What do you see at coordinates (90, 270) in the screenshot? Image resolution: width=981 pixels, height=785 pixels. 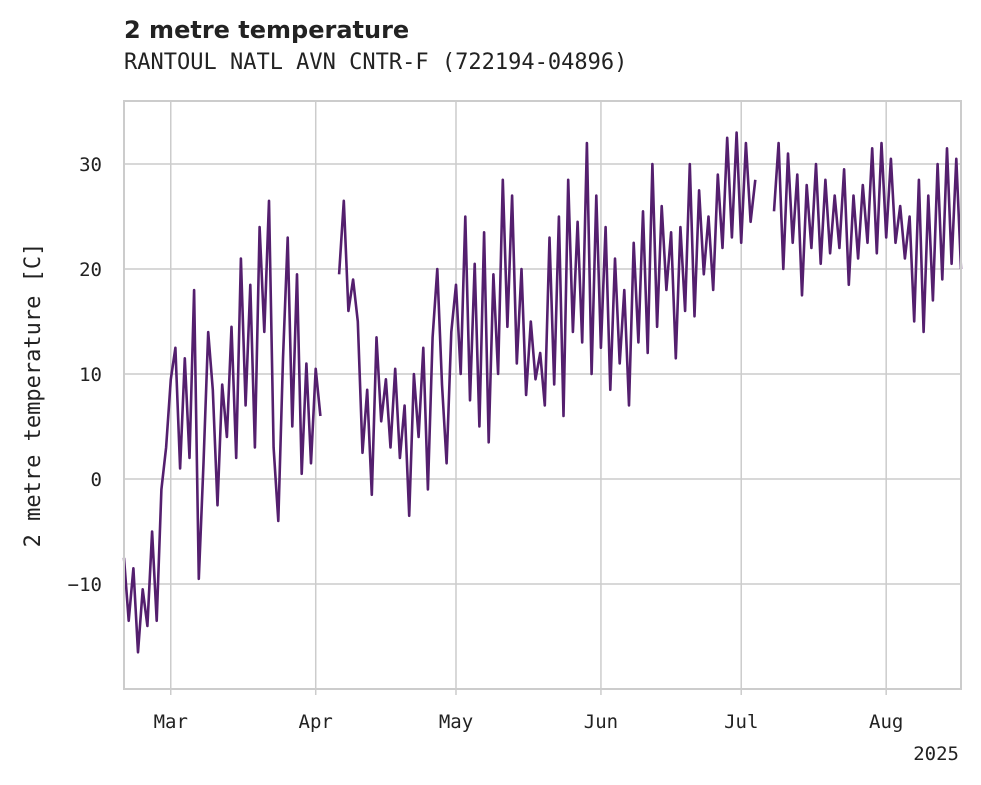 I see `y-tick-label: 20` at bounding box center [90, 270].